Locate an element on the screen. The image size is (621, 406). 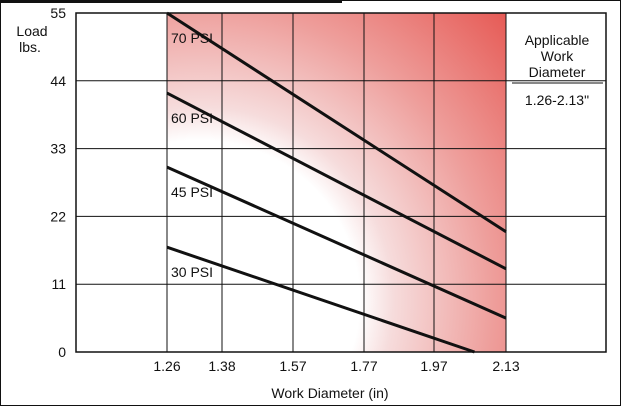
x-axis-title: Work Diameter (in) is located at coordinates (329, 393).